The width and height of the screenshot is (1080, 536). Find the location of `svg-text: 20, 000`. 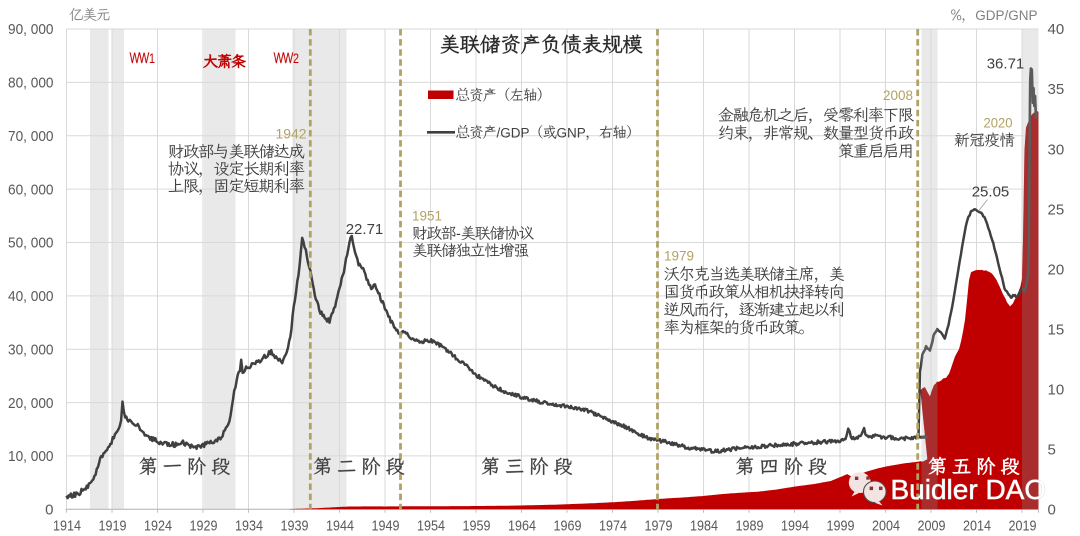

svg-text: 20, 000 is located at coordinates (31, 403).